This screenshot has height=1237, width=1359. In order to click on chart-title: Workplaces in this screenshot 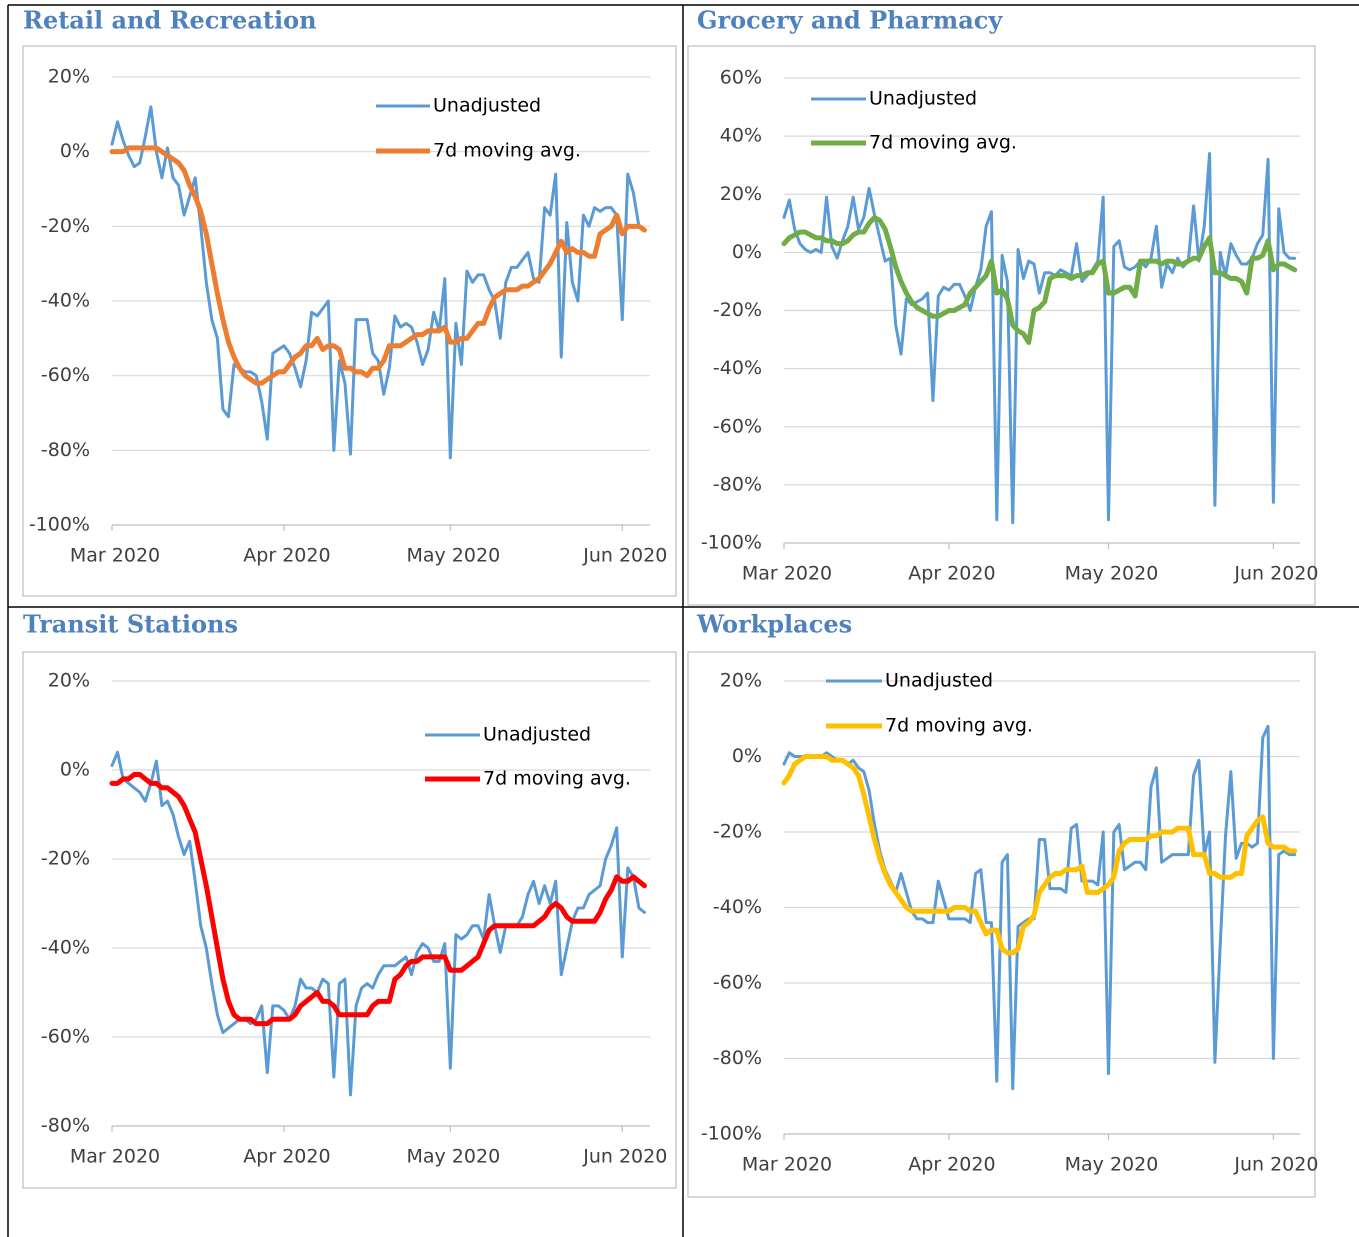, I will do `click(774, 624)`.